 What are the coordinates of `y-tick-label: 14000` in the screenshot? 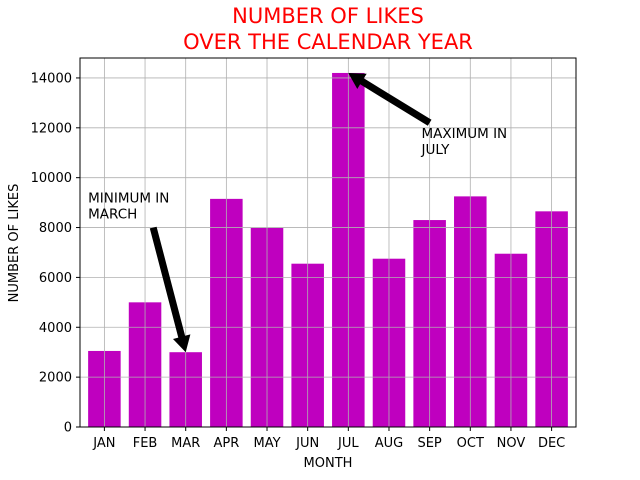 It's located at (51, 78).